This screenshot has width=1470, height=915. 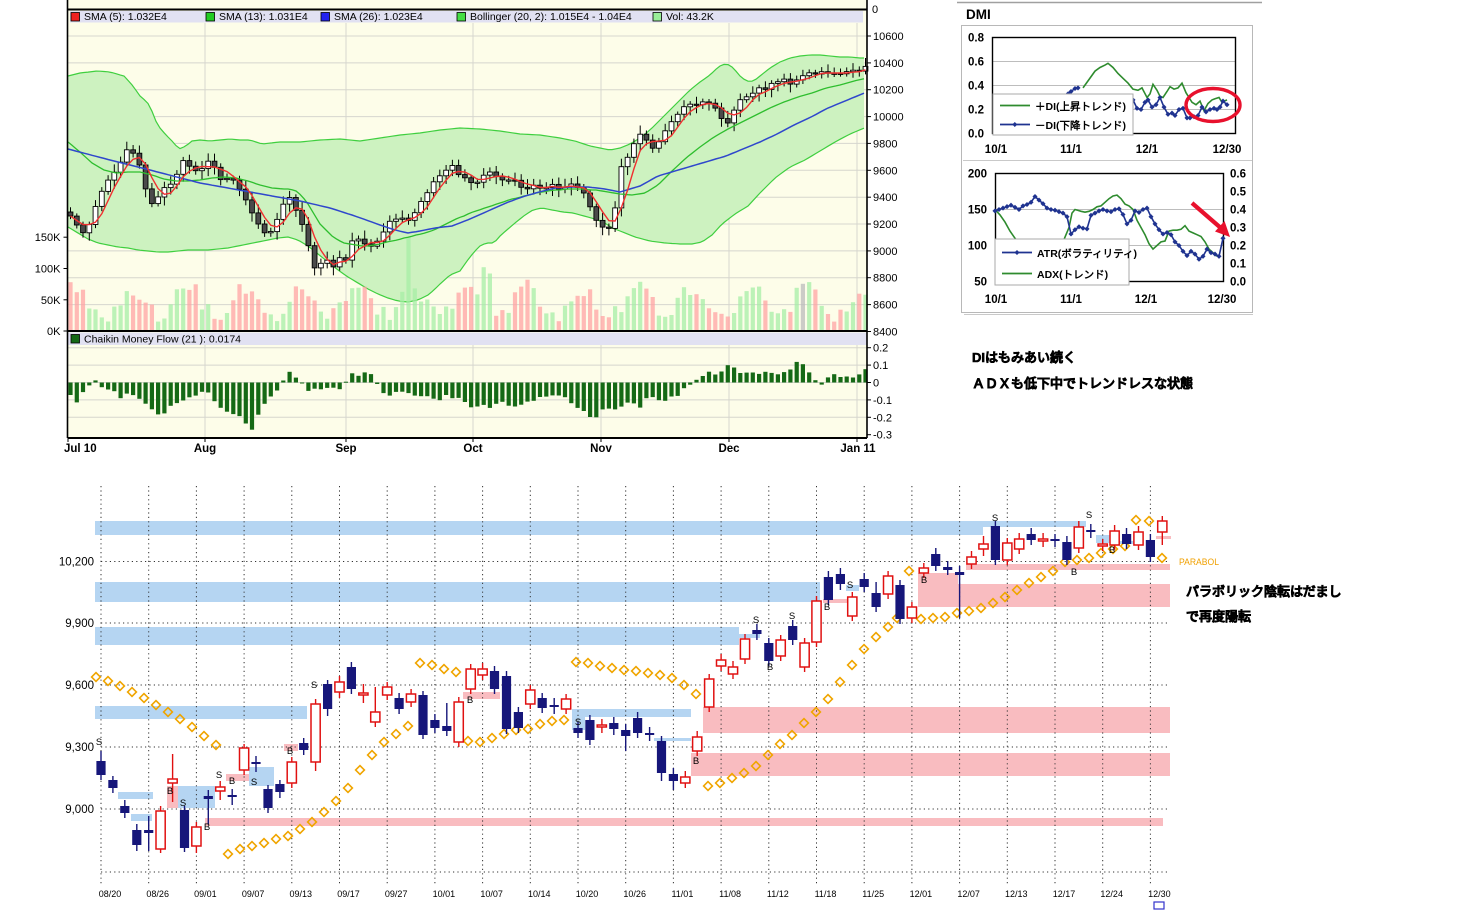 I want to click on svg-text: 10/20, so click(x=587, y=894).